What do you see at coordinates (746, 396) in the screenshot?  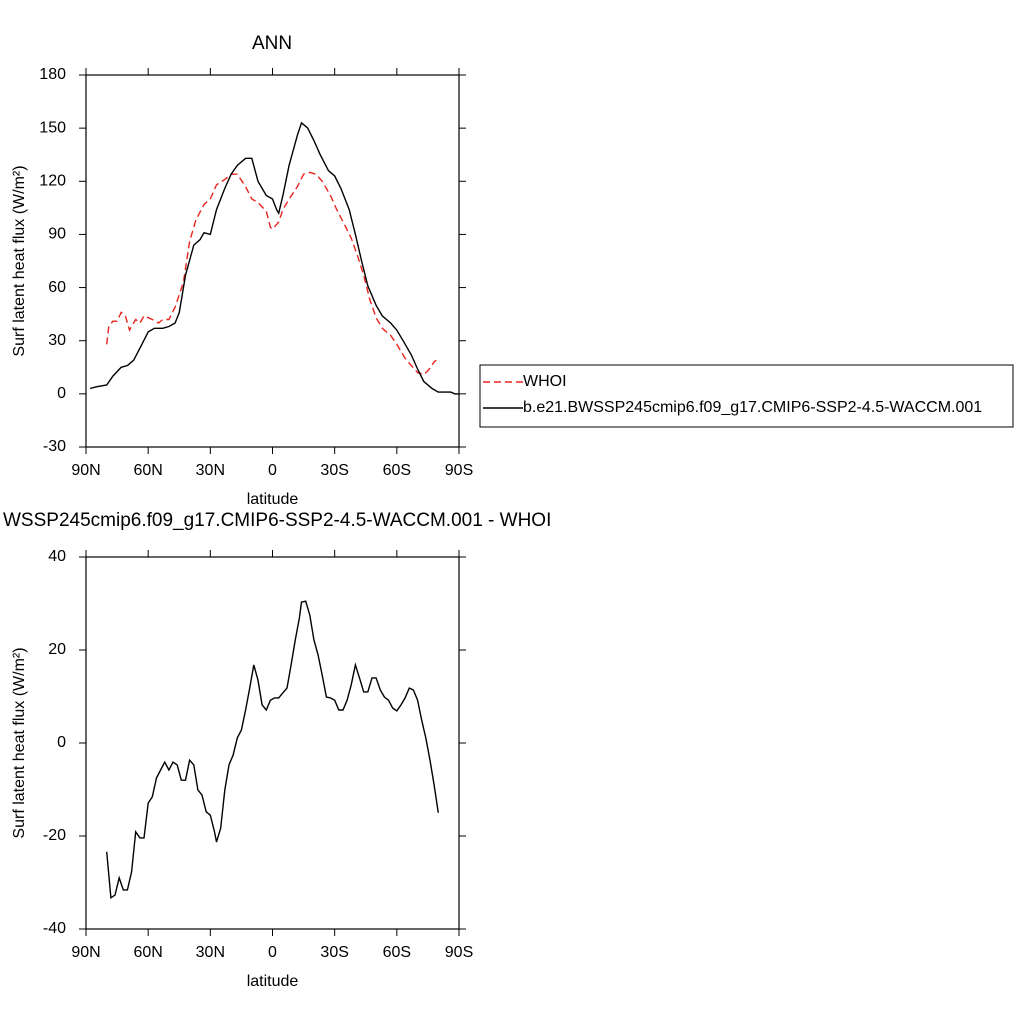 I see `legend-box` at bounding box center [746, 396].